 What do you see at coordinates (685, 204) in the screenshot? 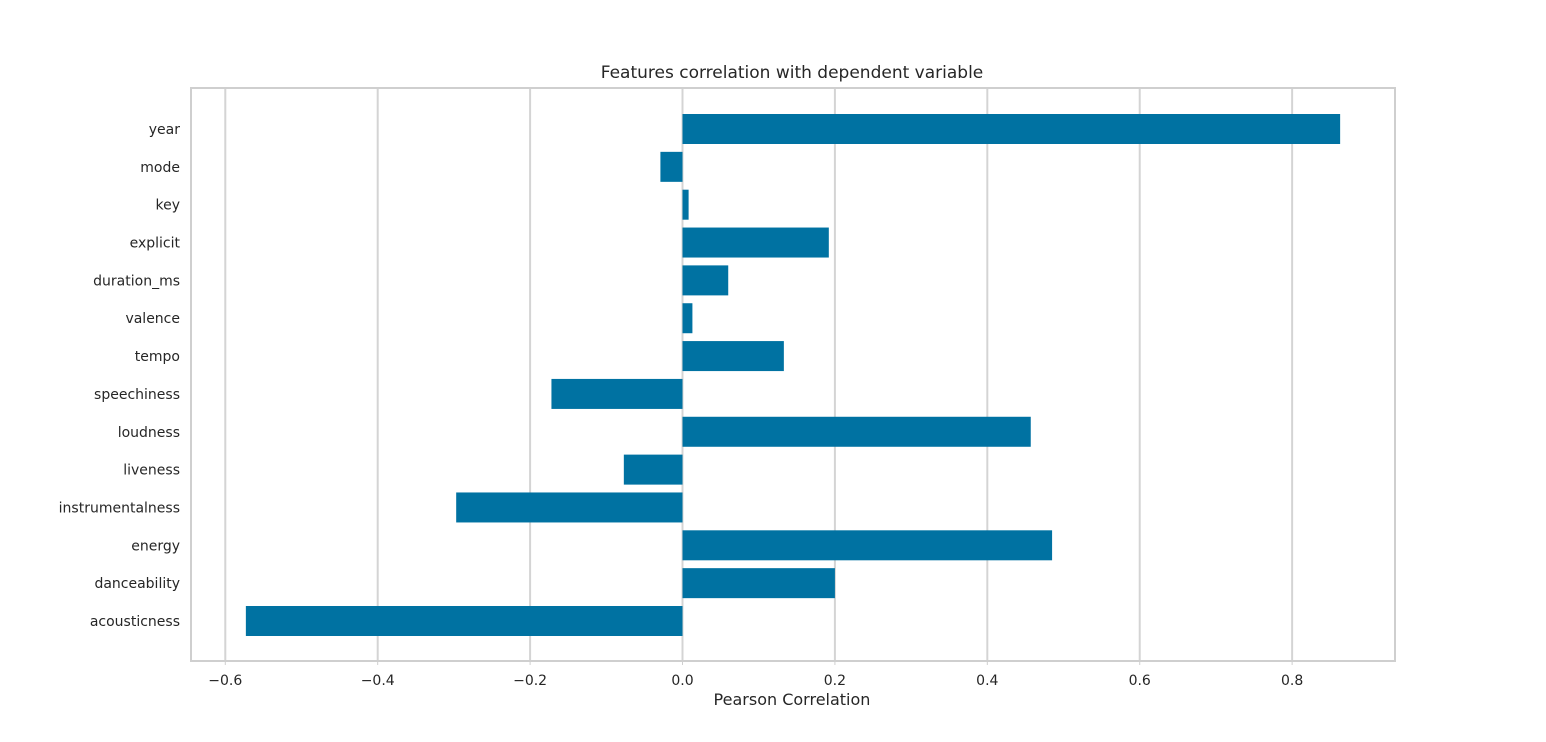
I see `bar-key` at bounding box center [685, 204].